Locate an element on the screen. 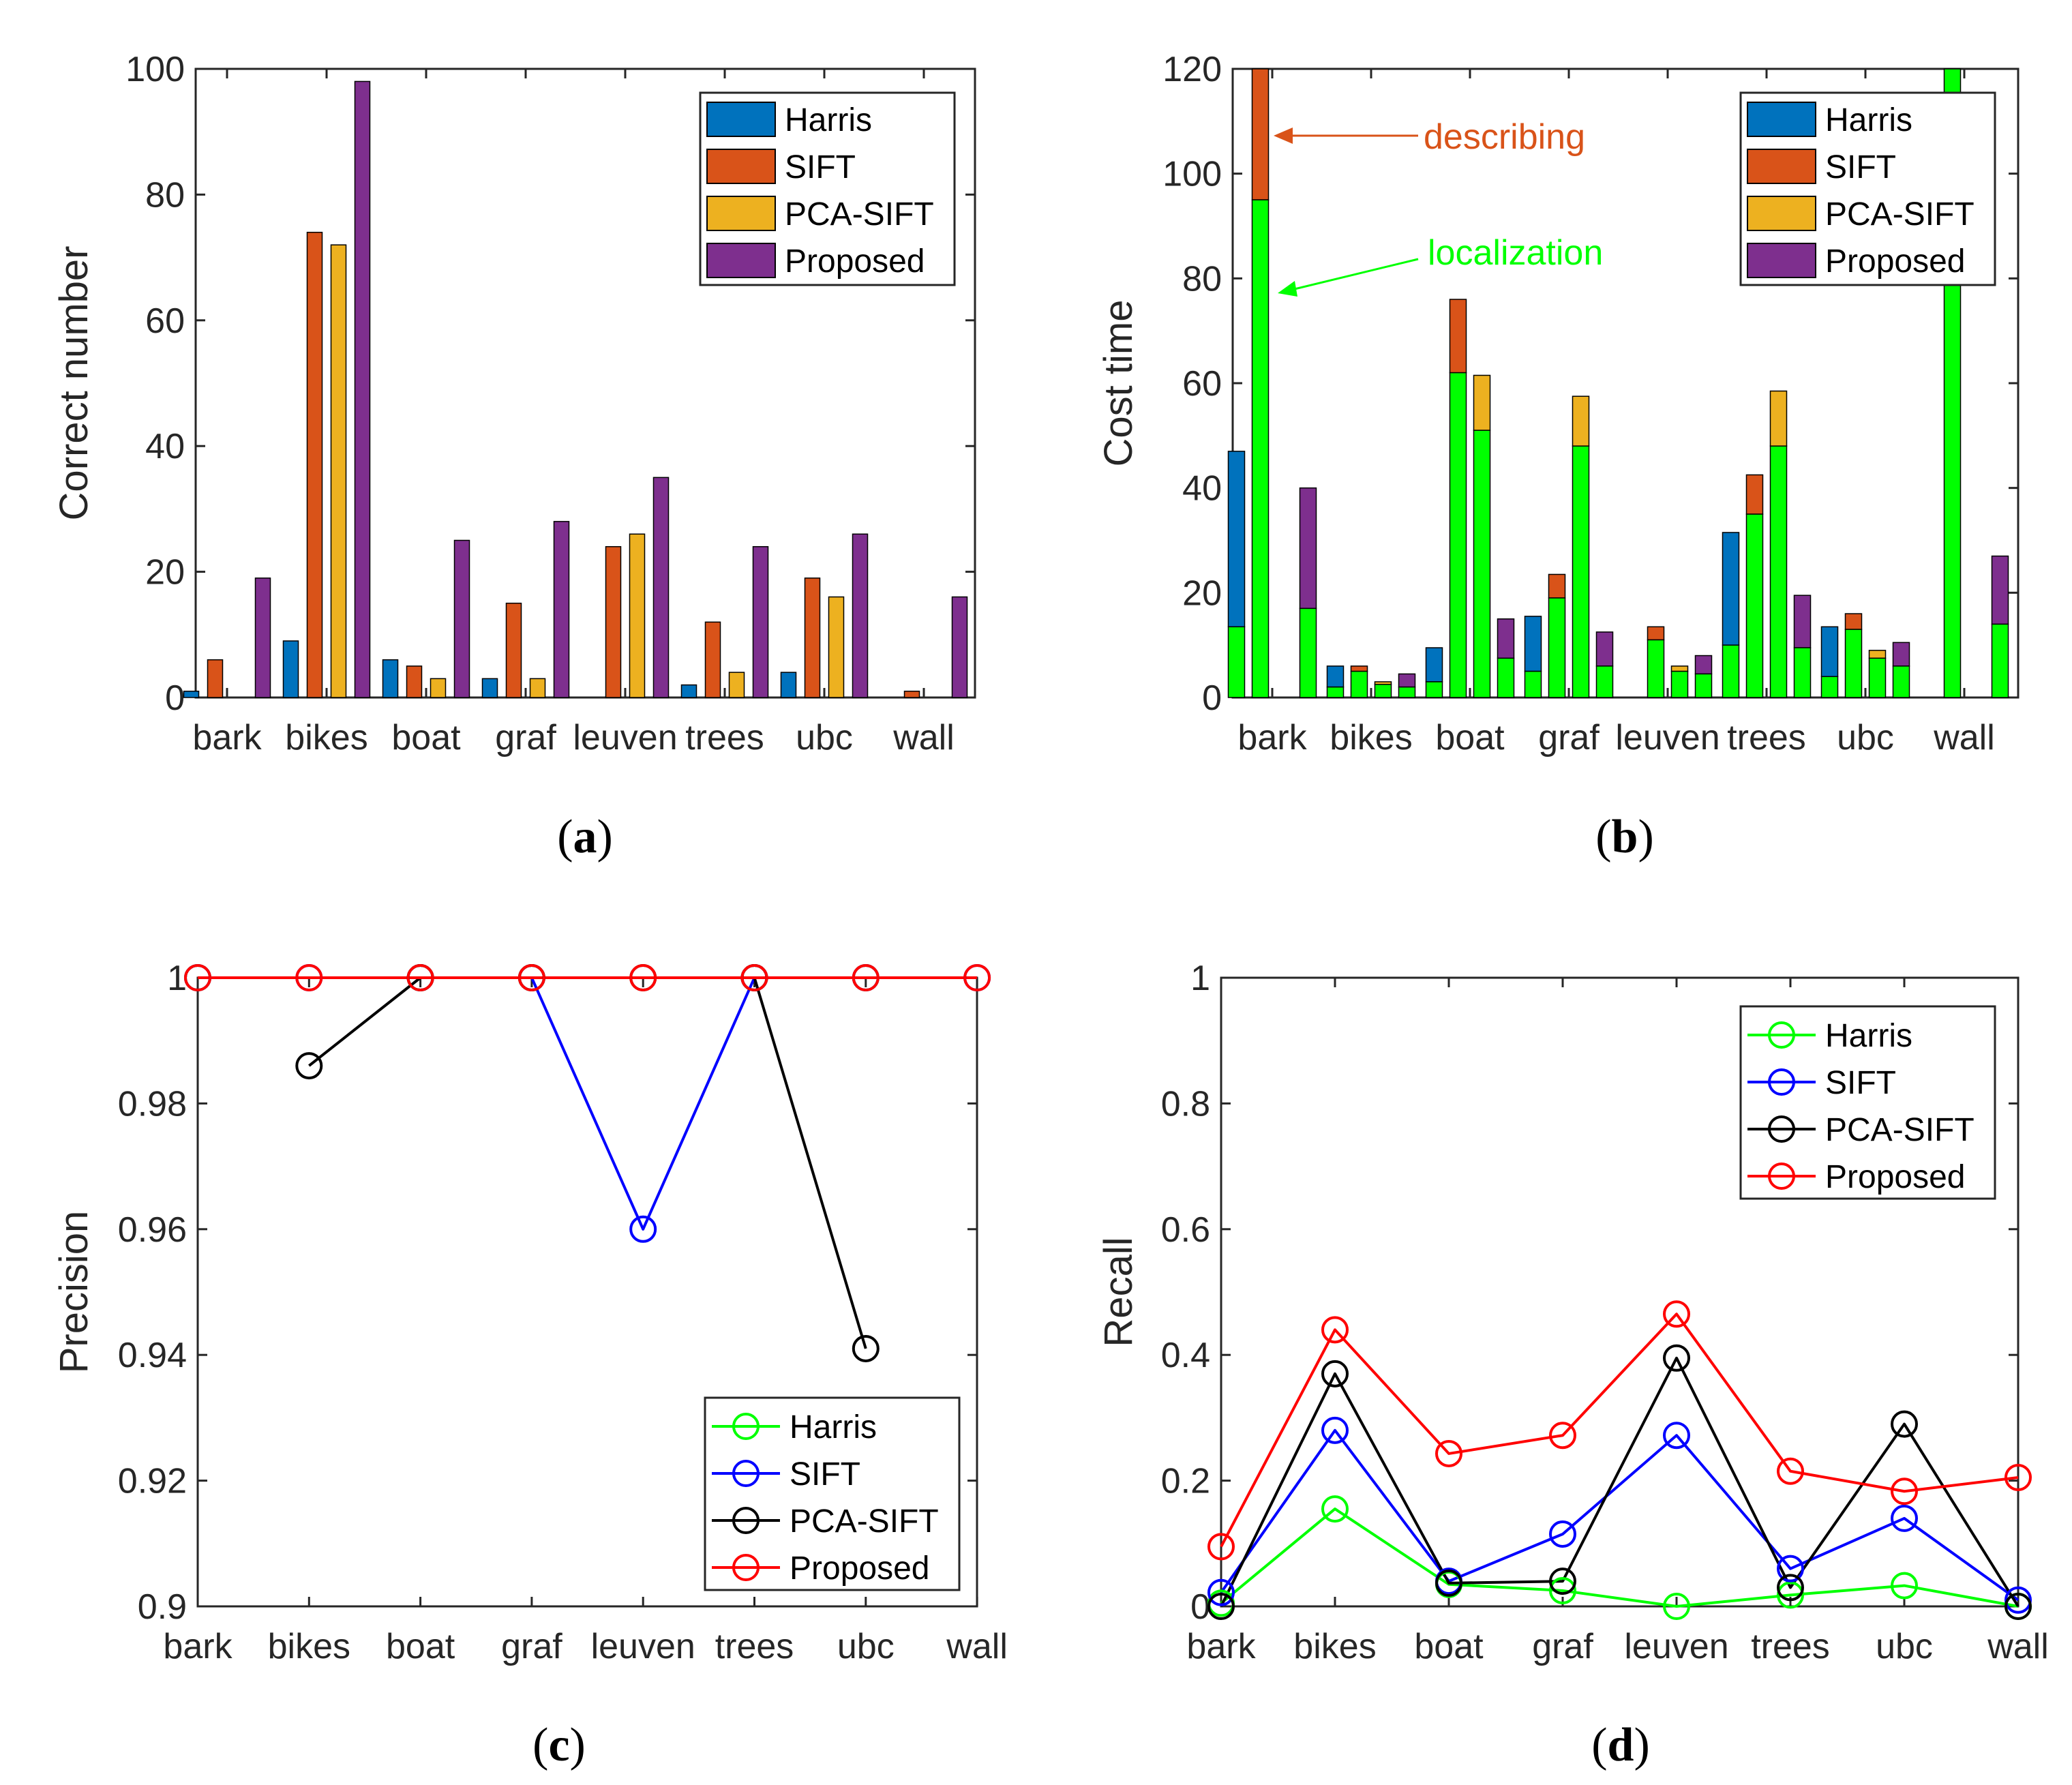 The image size is (2072, 1785). panel-d-x-tick-label: leuven is located at coordinates (1676, 1646).